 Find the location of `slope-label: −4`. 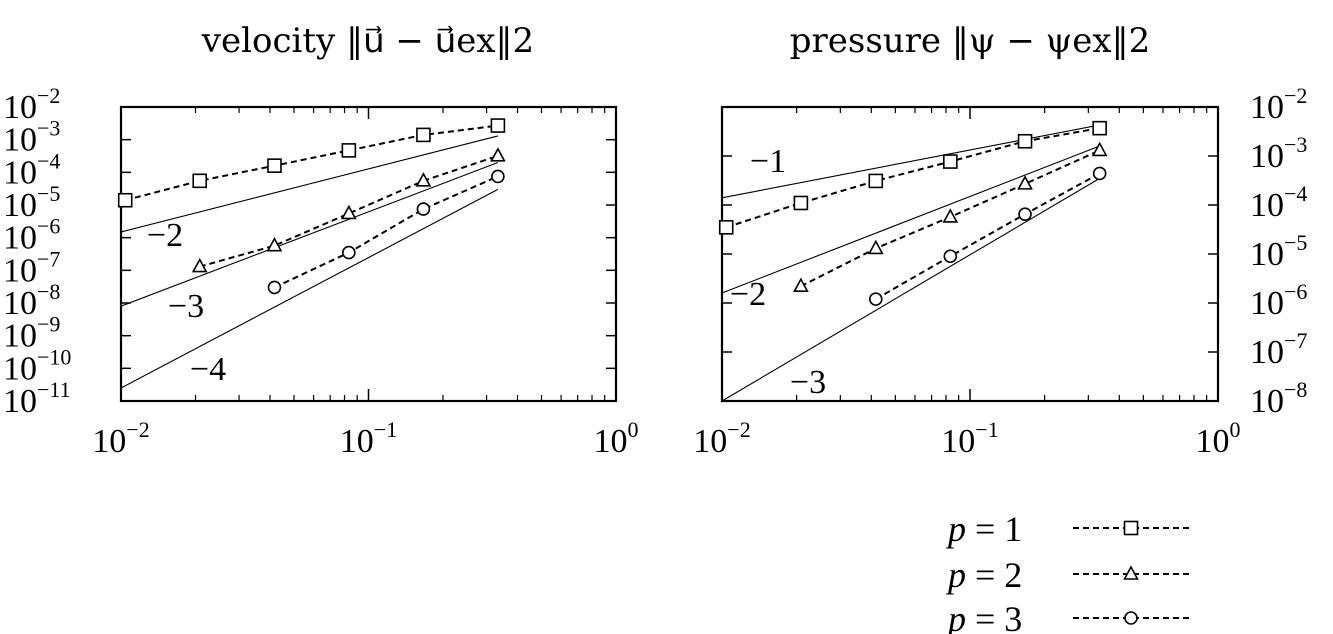

slope-label: −4 is located at coordinates (208, 369).